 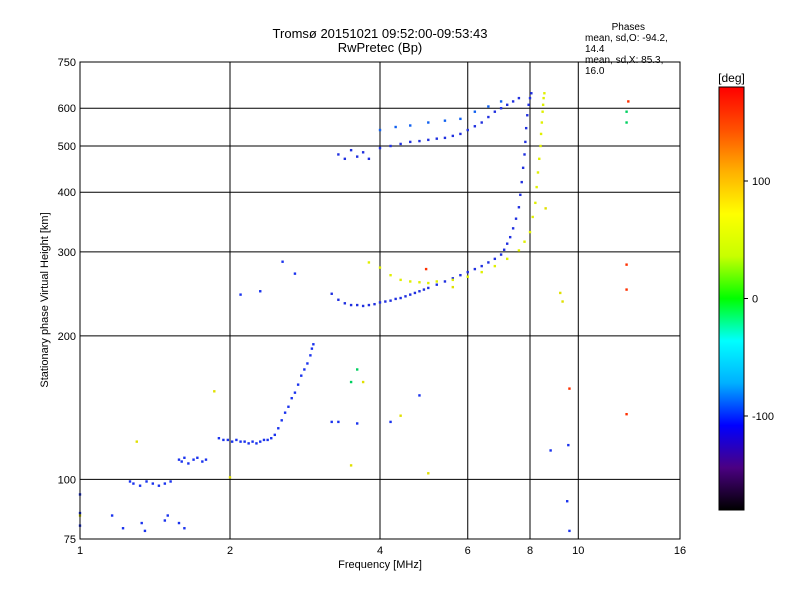 I want to click on colorbar-tick-label: 100, so click(x=761, y=182).